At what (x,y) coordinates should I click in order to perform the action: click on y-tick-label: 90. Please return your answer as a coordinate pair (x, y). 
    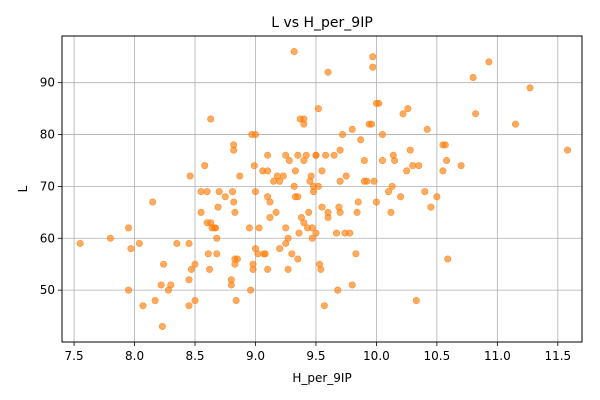
    Looking at the image, I should click on (47, 83).